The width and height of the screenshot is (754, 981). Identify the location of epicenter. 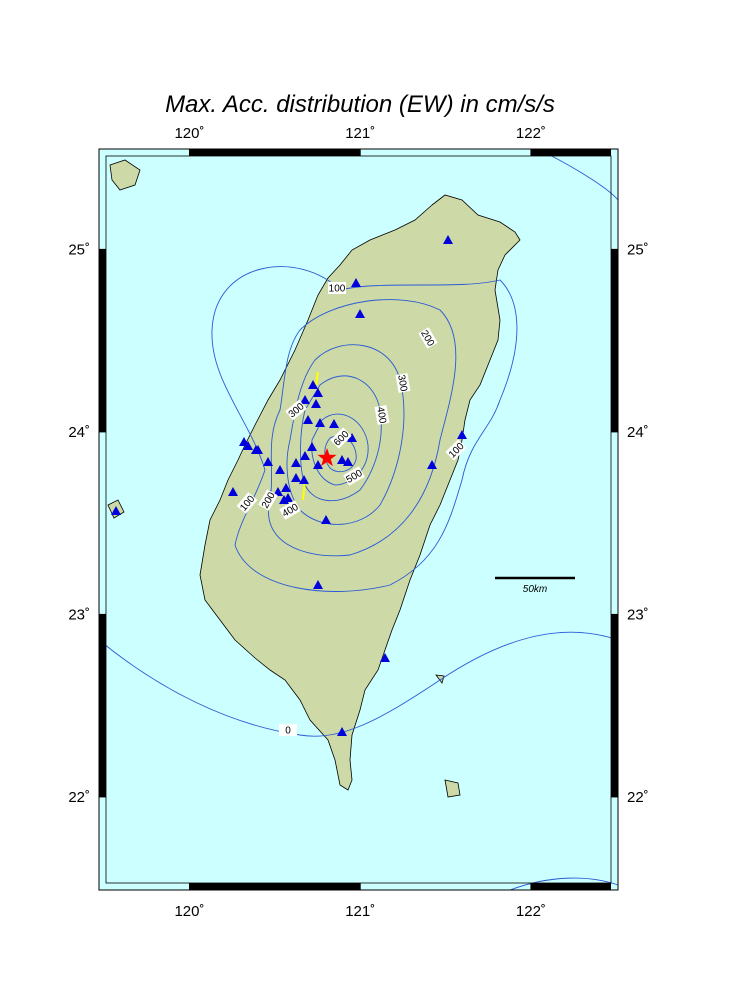
(327, 457).